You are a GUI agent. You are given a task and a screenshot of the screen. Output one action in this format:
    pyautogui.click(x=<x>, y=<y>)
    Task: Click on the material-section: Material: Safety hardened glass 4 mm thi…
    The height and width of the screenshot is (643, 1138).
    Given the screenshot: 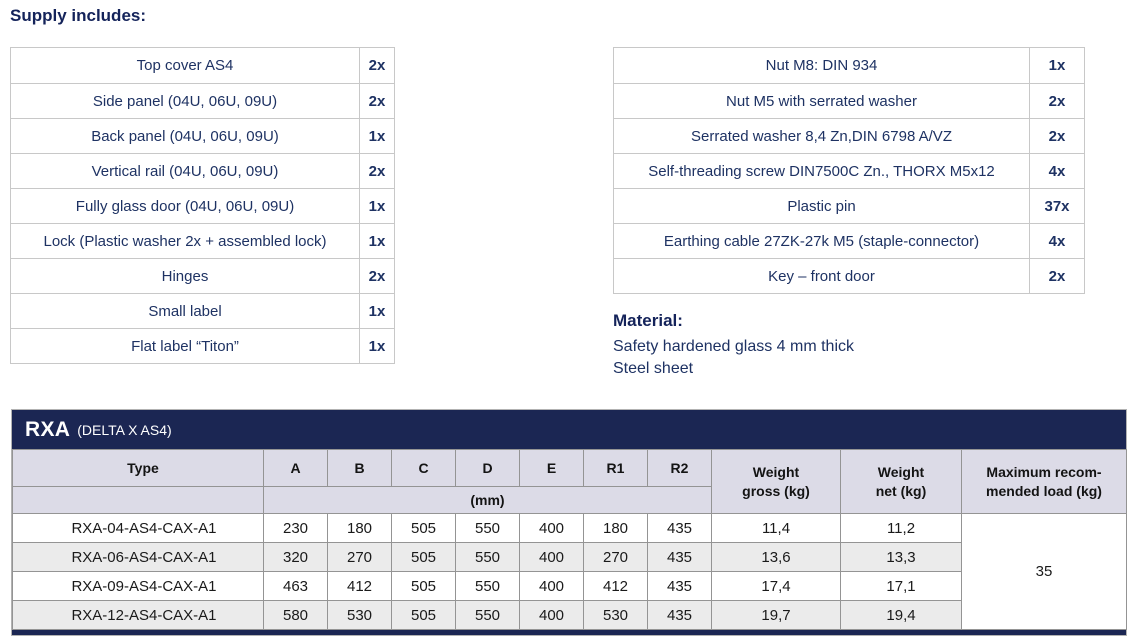 What is the action you would take?
    pyautogui.click(x=733, y=345)
    